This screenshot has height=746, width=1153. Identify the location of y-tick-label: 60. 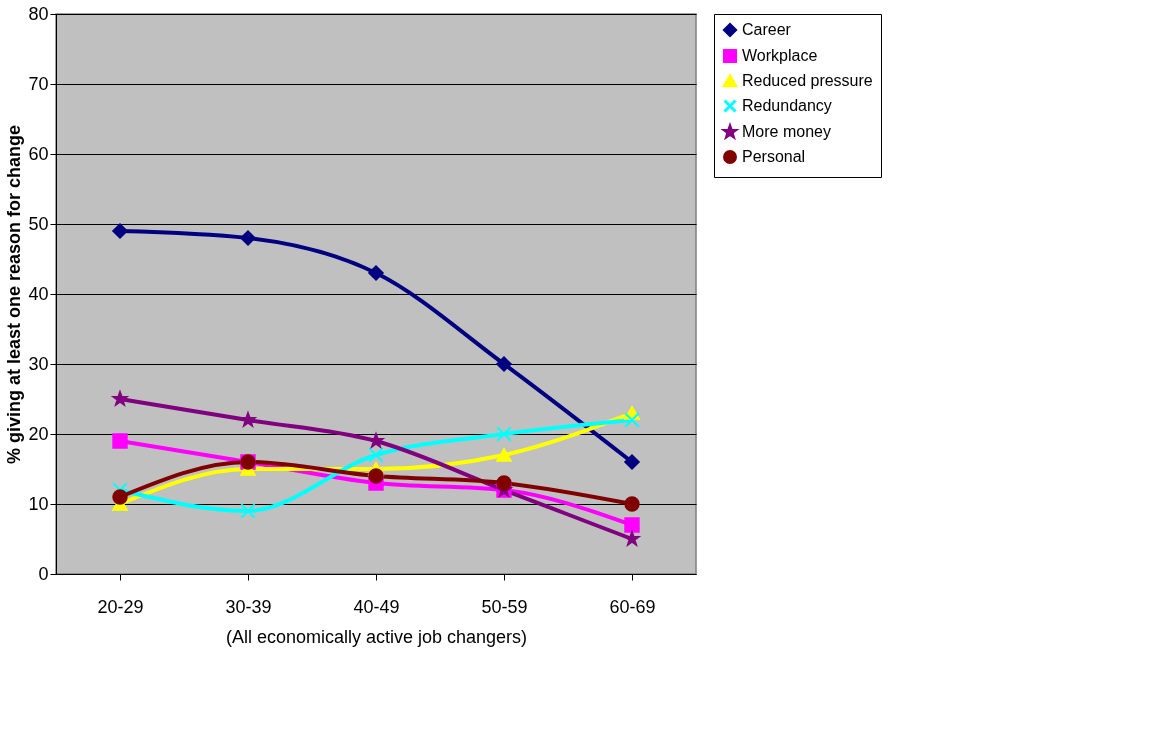
(38, 153).